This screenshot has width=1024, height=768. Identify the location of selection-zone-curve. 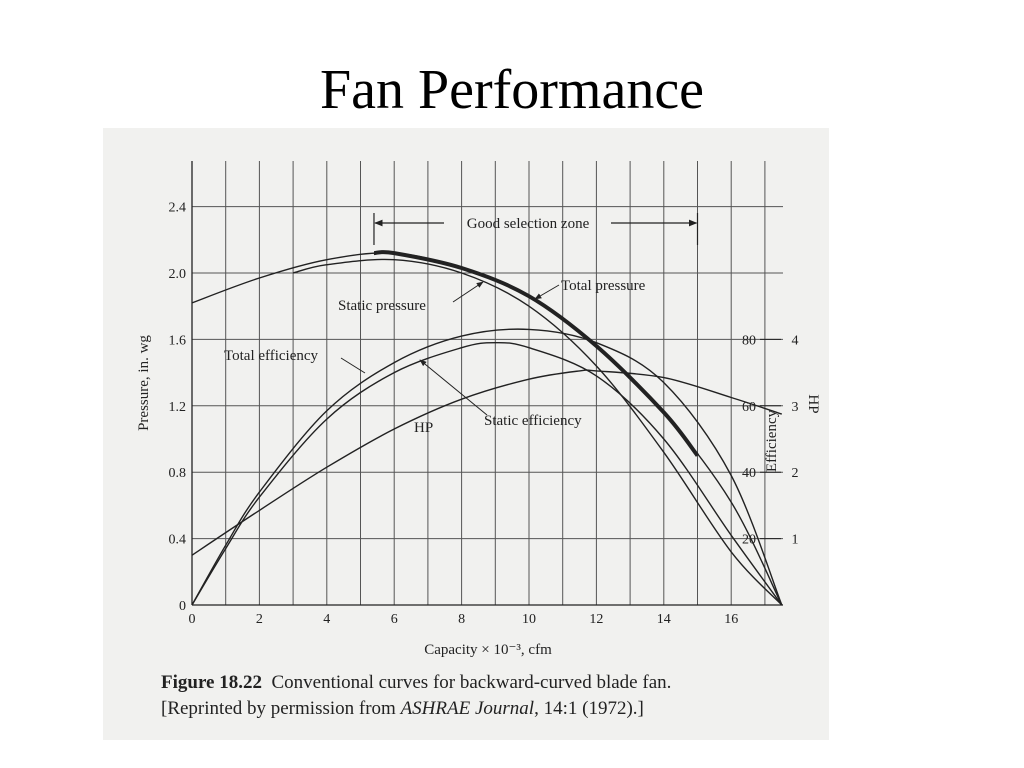
(536, 353).